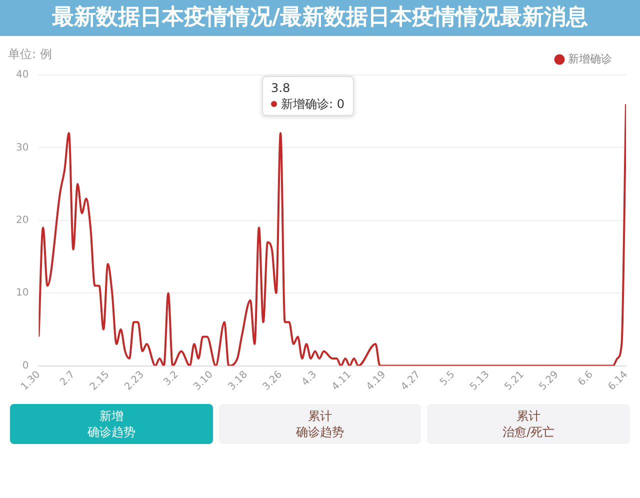 This screenshot has width=640, height=498. I want to click on legend-label: 新增确诊, so click(590, 59).